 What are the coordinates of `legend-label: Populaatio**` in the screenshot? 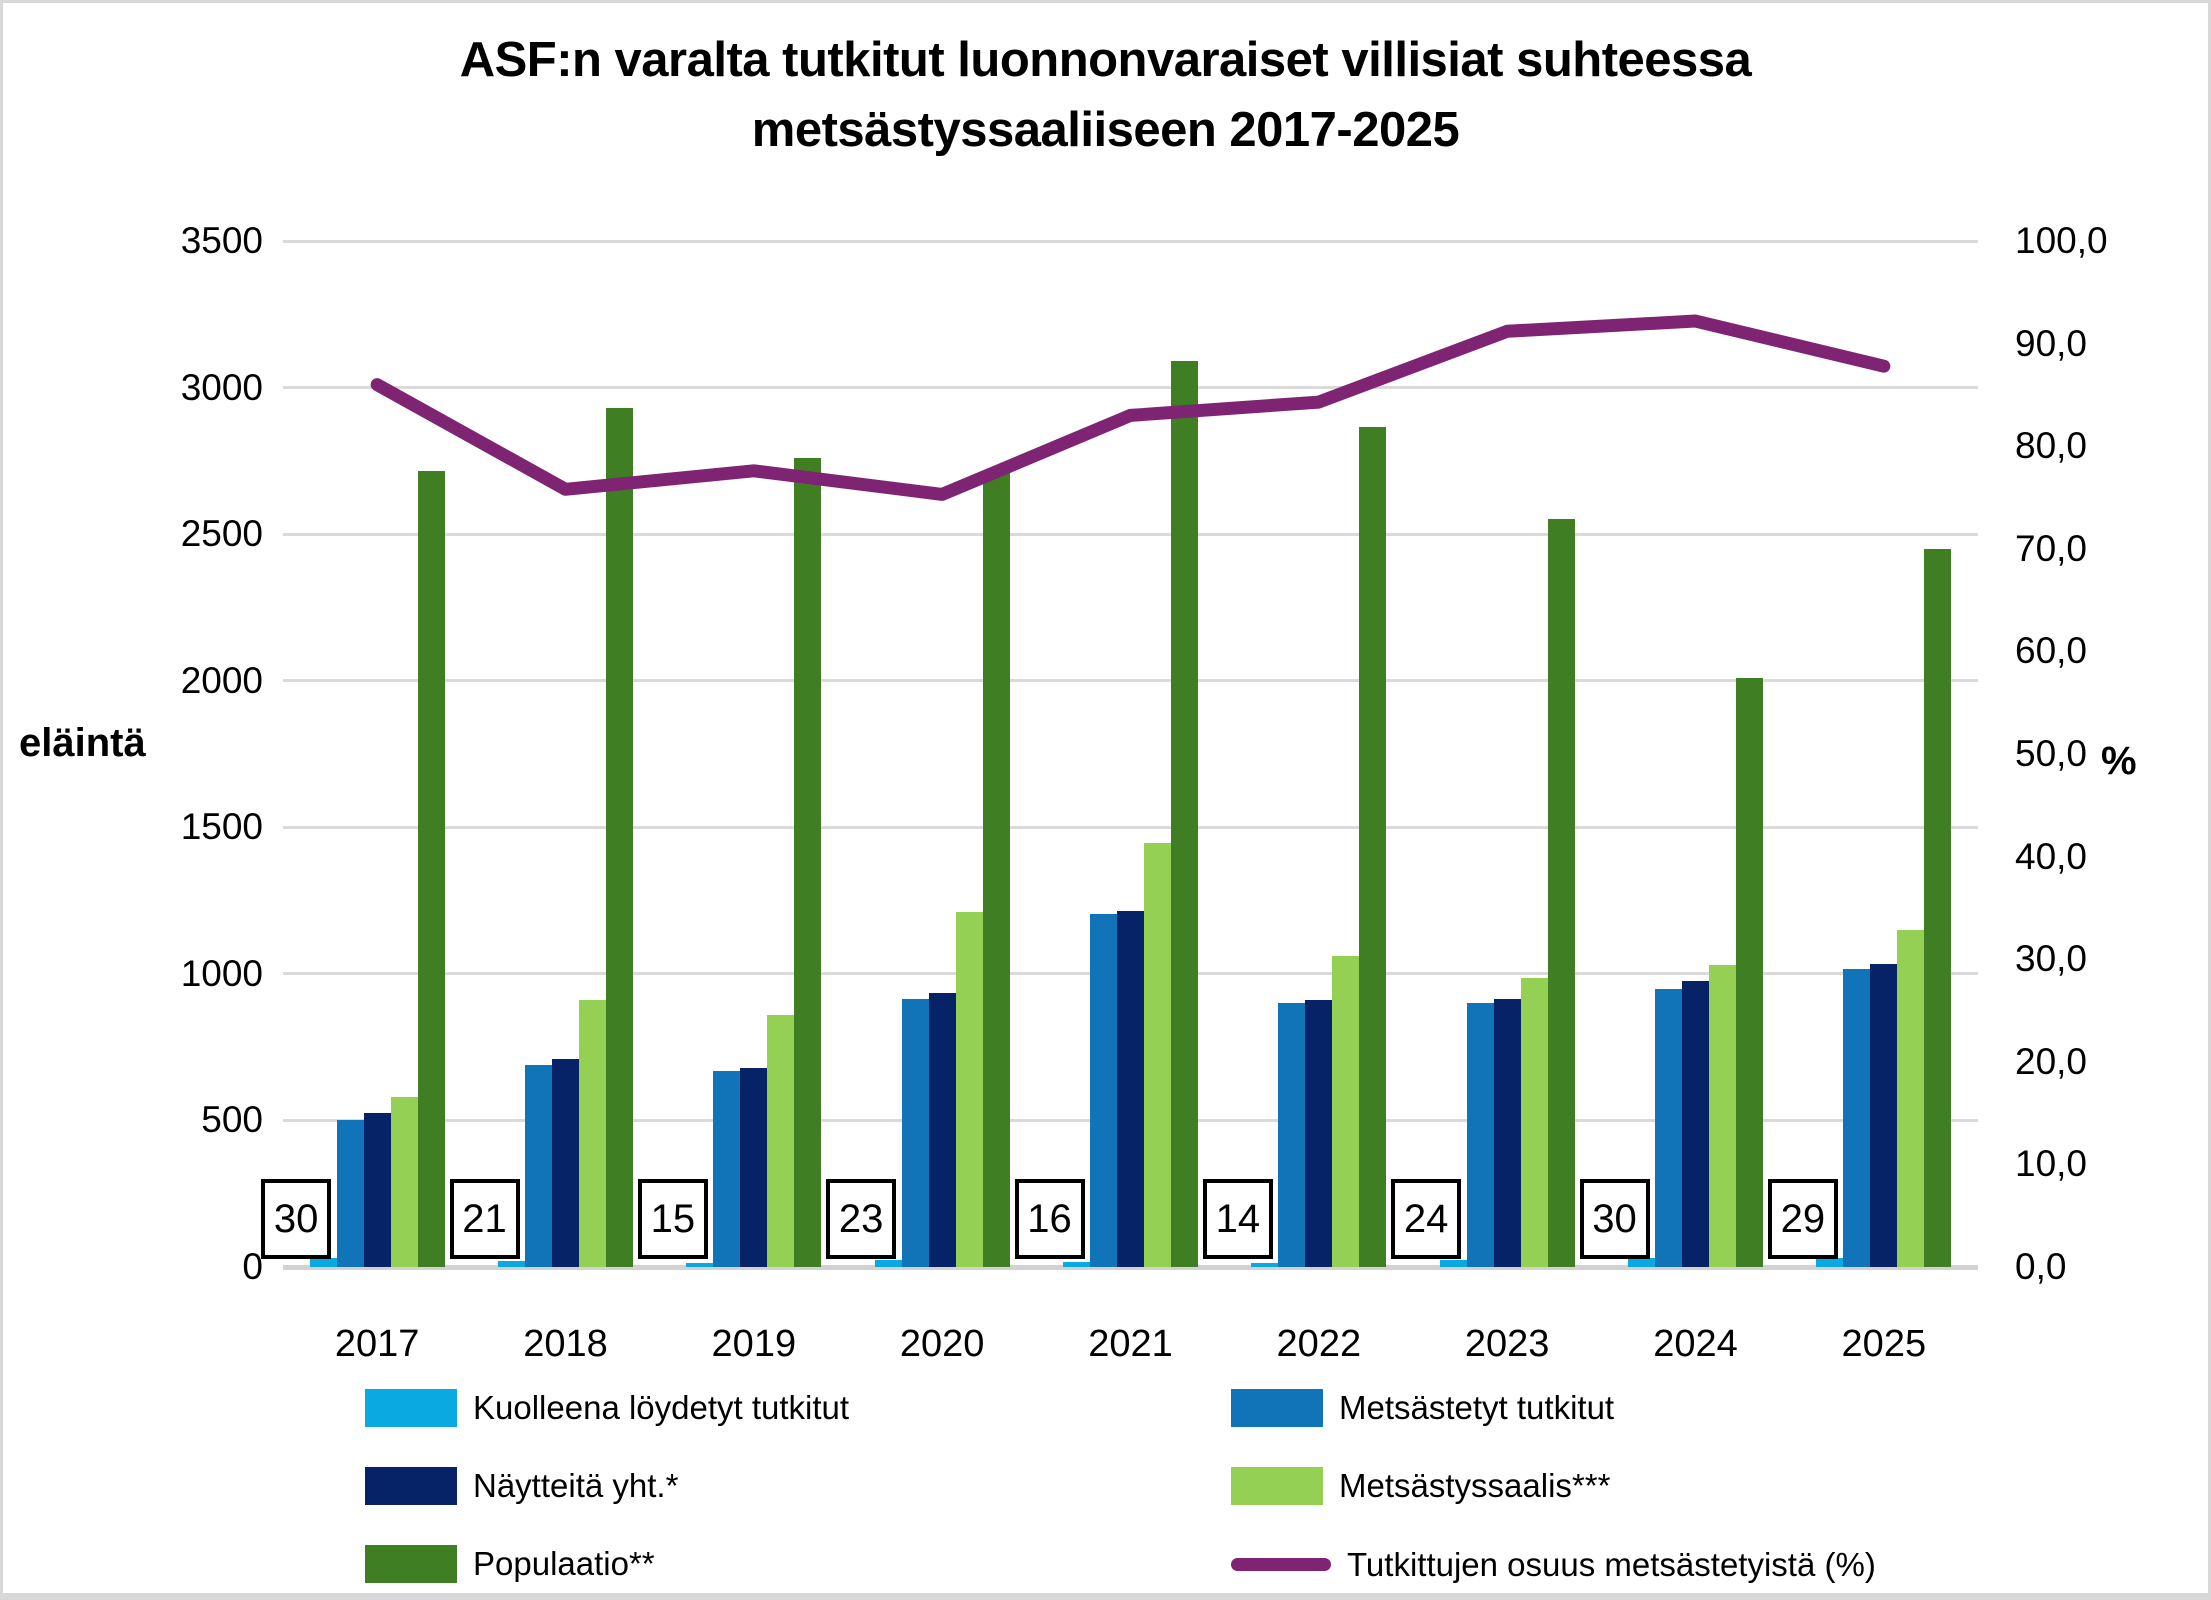 It's located at (564, 1563).